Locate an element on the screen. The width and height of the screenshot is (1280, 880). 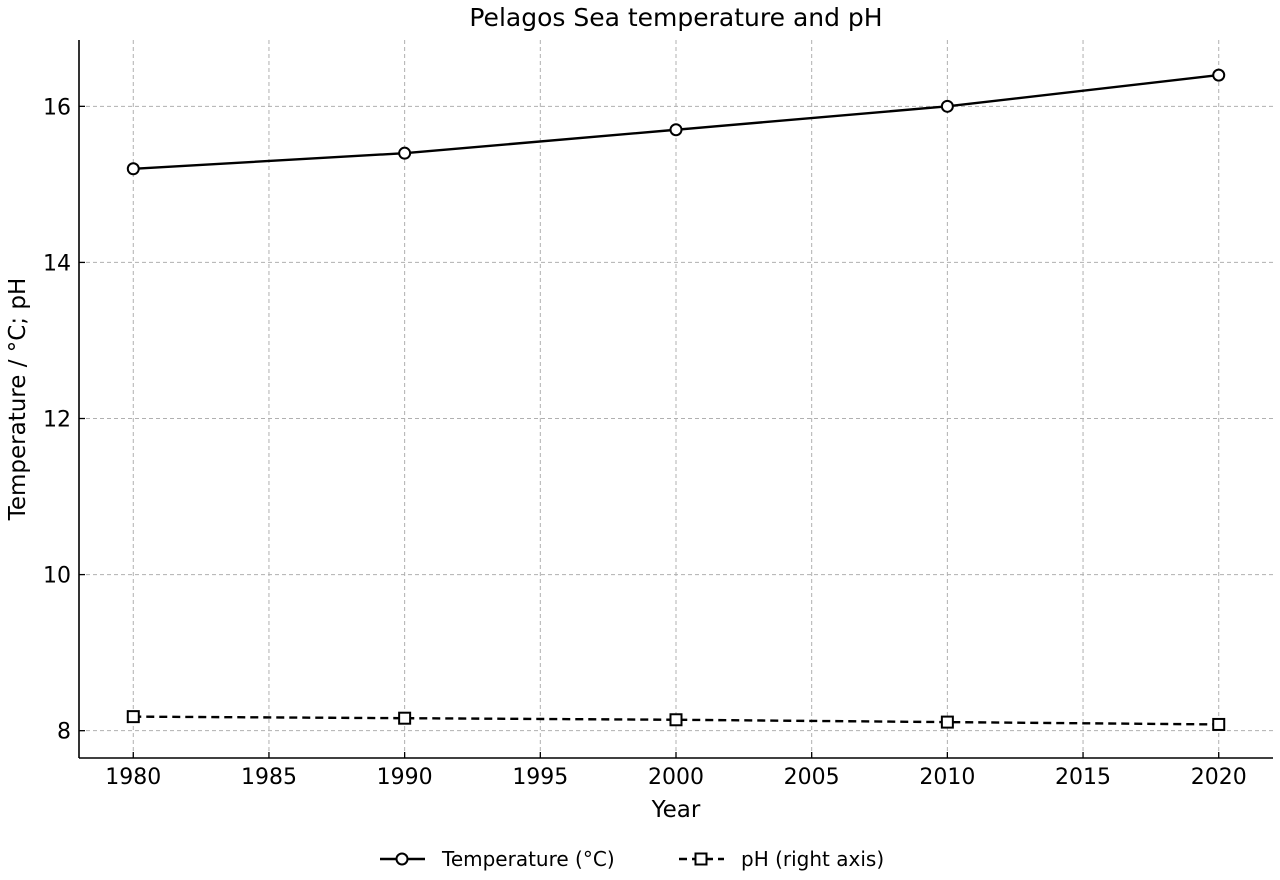
x-tick-label: 2020 is located at coordinates (1219, 777).